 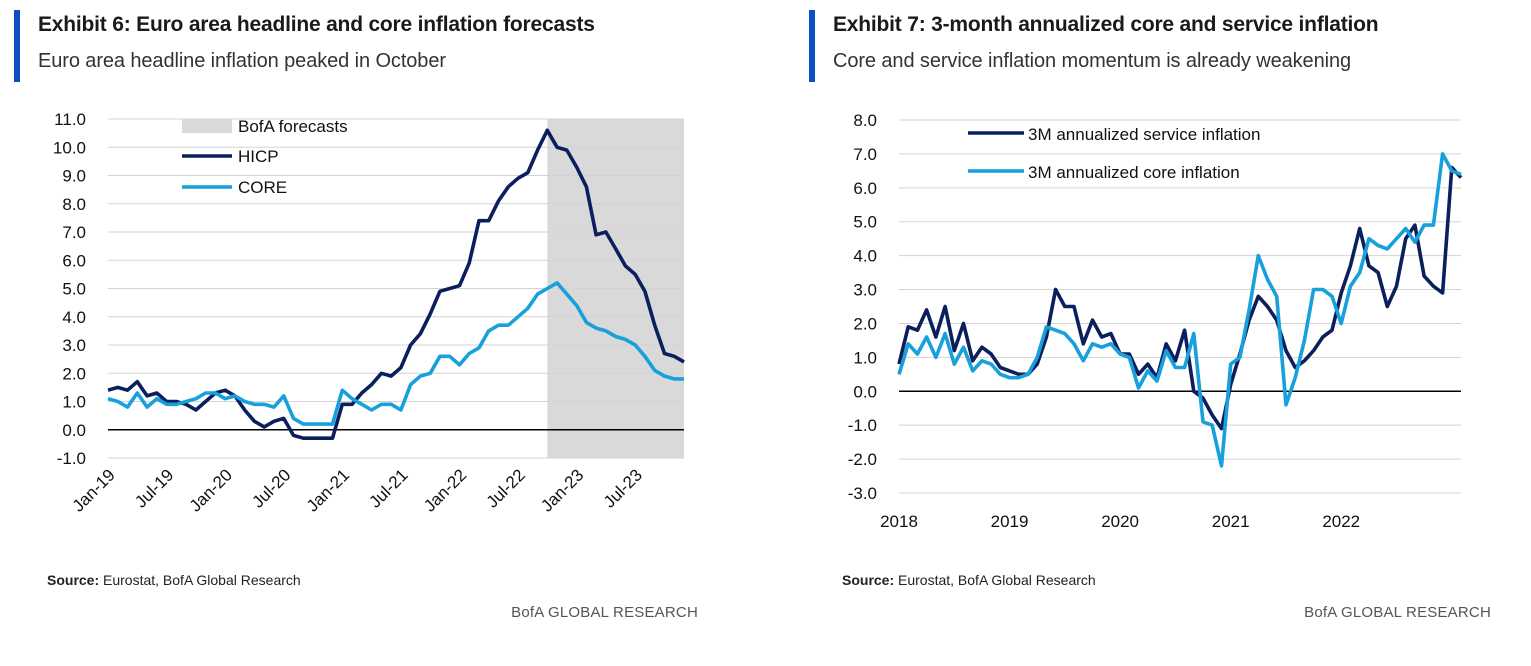 What do you see at coordinates (1341, 521) in the screenshot?
I see `x-tick-label: 2022` at bounding box center [1341, 521].